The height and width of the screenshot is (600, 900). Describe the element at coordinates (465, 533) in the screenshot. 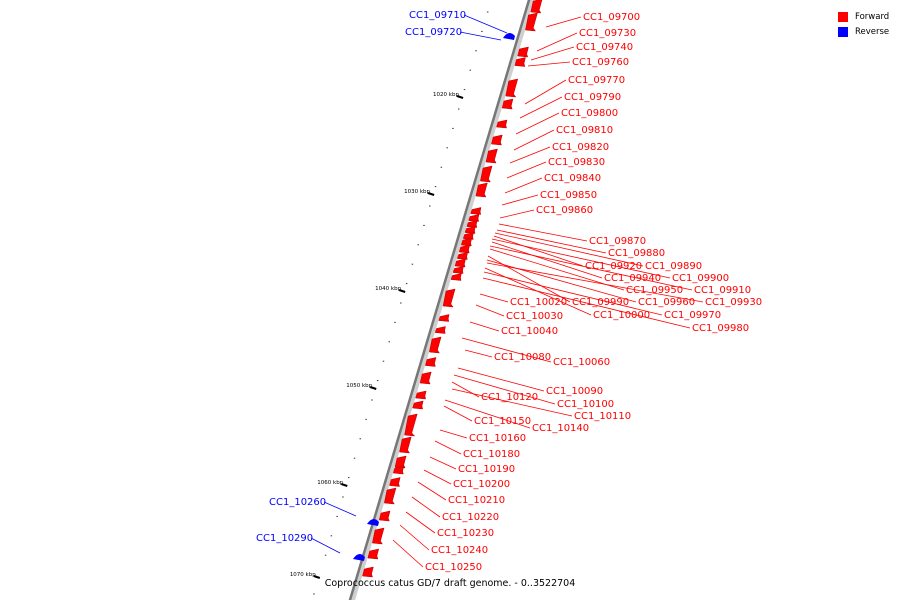

I see `gene-label: CC1_10230` at that location.